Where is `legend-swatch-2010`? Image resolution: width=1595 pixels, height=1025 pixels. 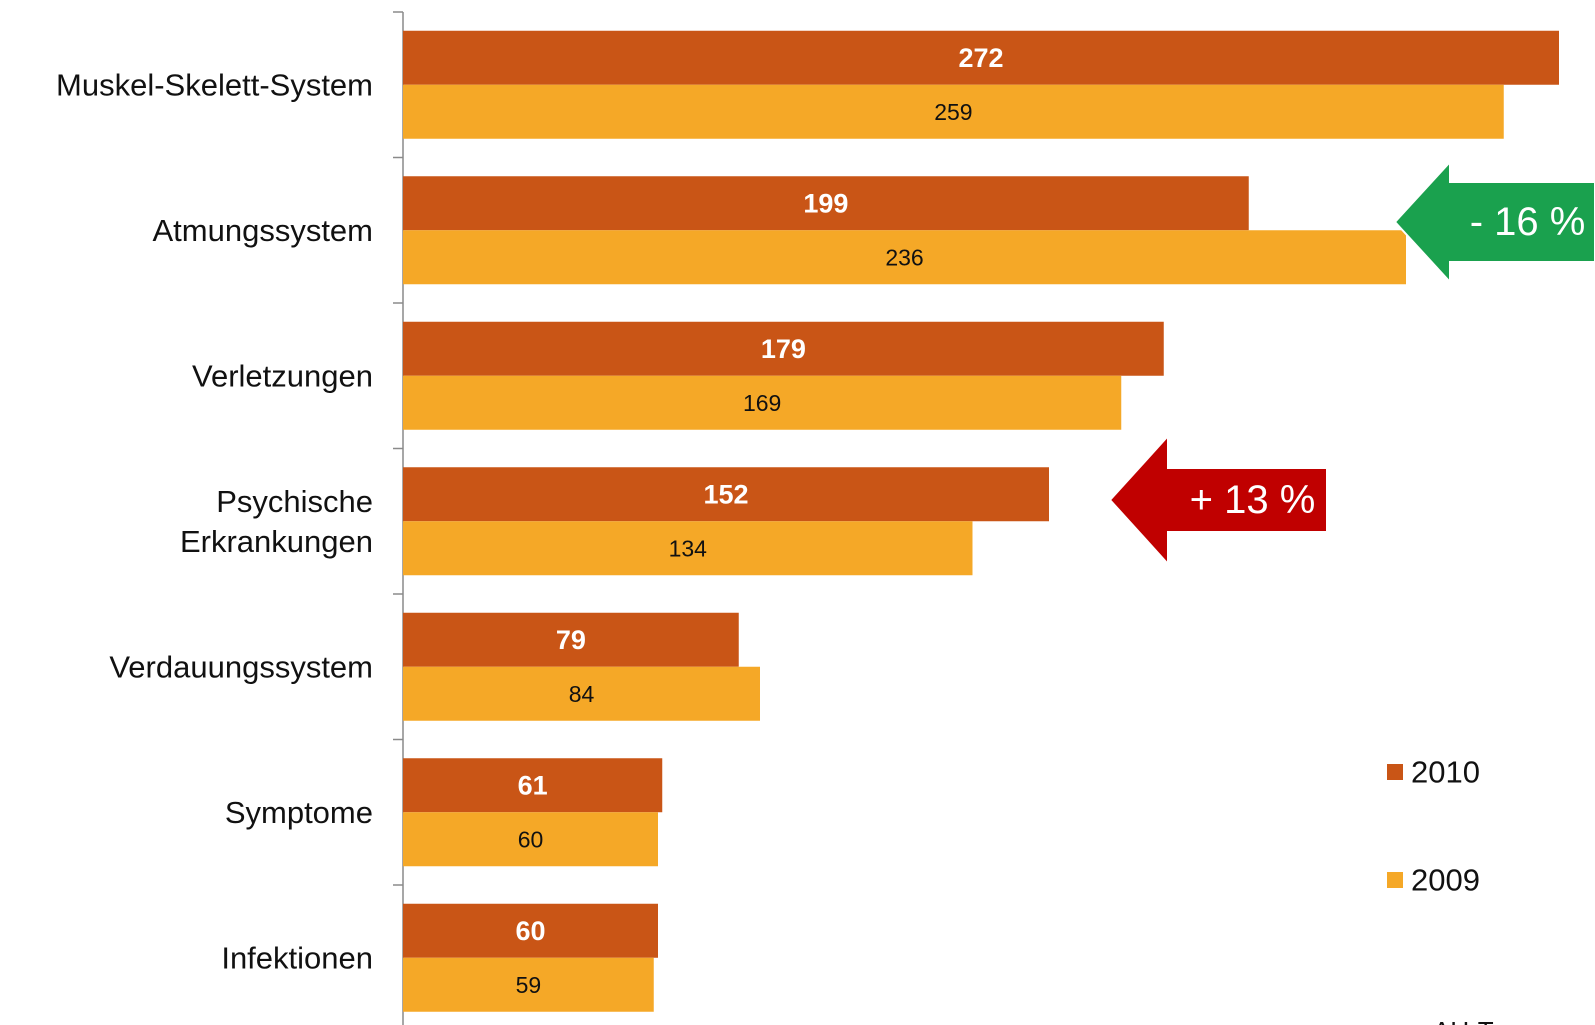
legend-swatch-2010 is located at coordinates (1395, 772).